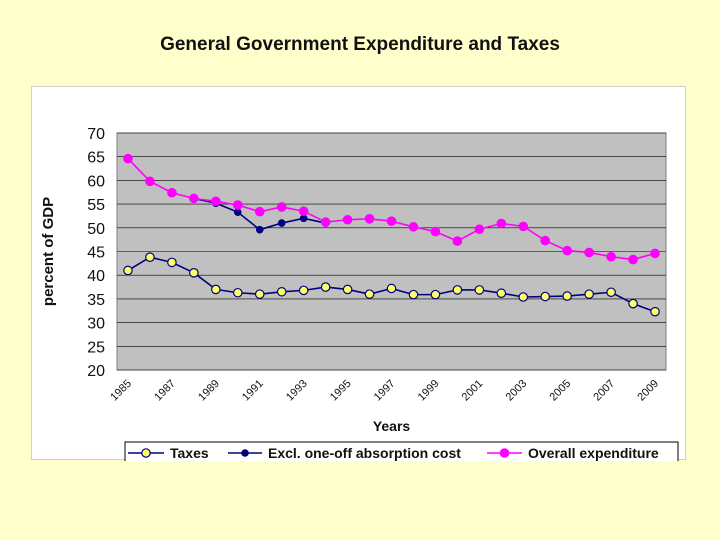 This screenshot has height=540, width=720. Describe the element at coordinates (128, 270) in the screenshot. I see `point-taxes-1985` at that location.